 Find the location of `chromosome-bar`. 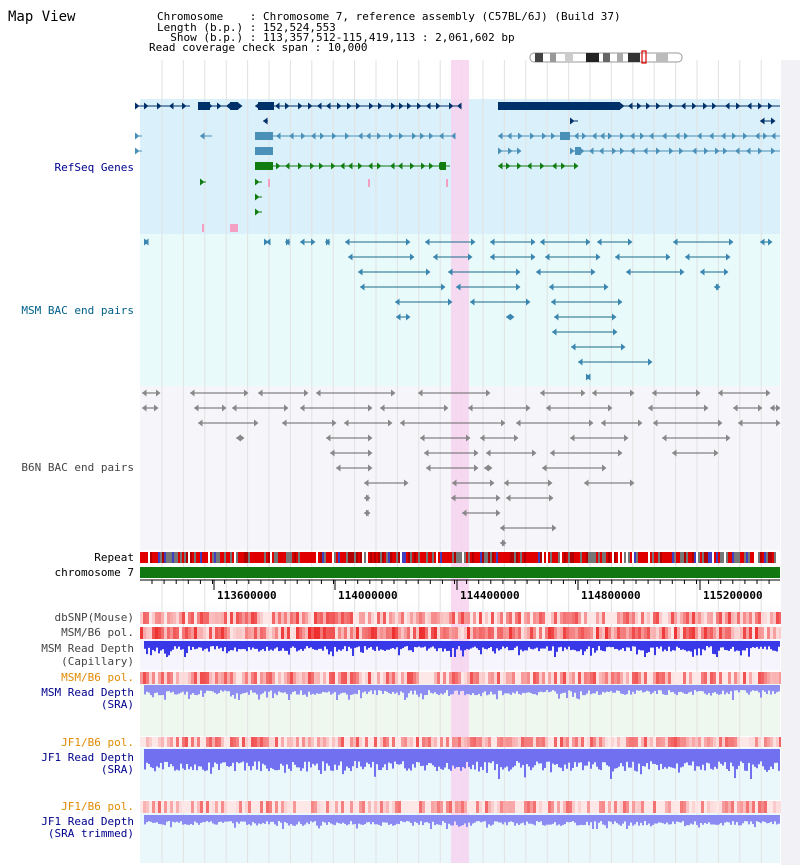

chromosome-bar is located at coordinates (460, 572).